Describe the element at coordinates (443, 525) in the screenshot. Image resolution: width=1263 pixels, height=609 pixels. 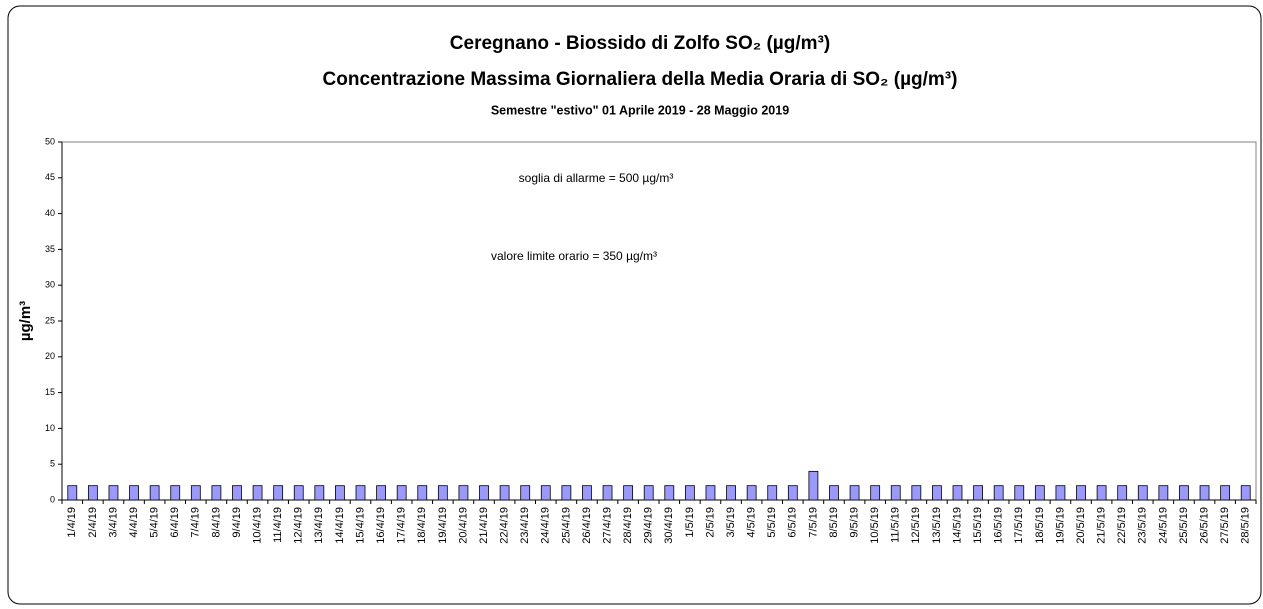
I see `x-tick-label: 19/4/19` at that location.